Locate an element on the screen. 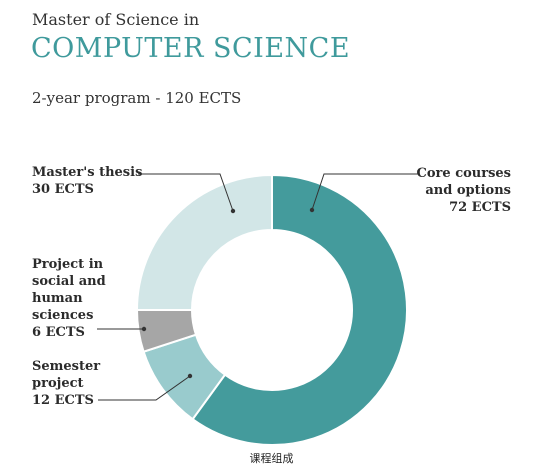 This screenshot has width=543, height=469. slice-label-0-line-2: 72 ECTS is located at coordinates (480, 207).